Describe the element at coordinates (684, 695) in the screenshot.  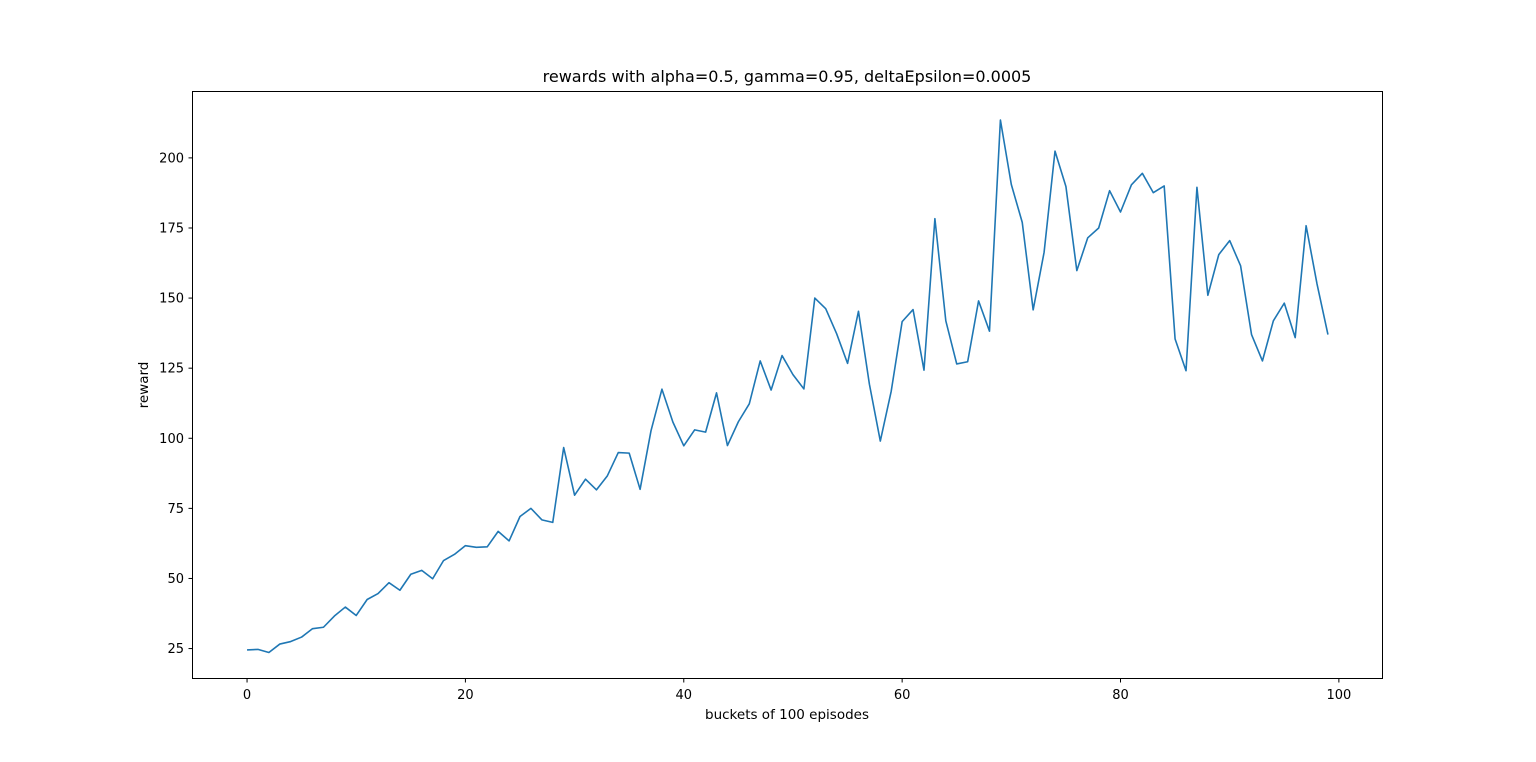
I see `x-tick-label: 40` at that location.